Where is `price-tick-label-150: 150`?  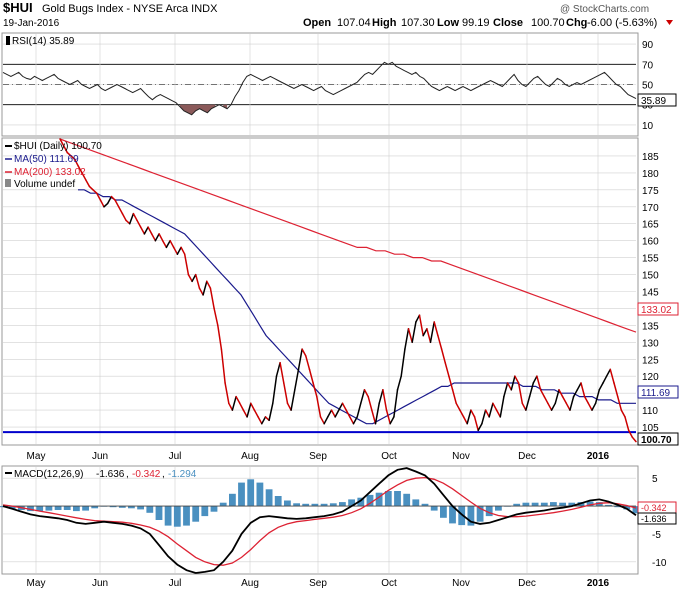 price-tick-label-150: 150 is located at coordinates (650, 276).